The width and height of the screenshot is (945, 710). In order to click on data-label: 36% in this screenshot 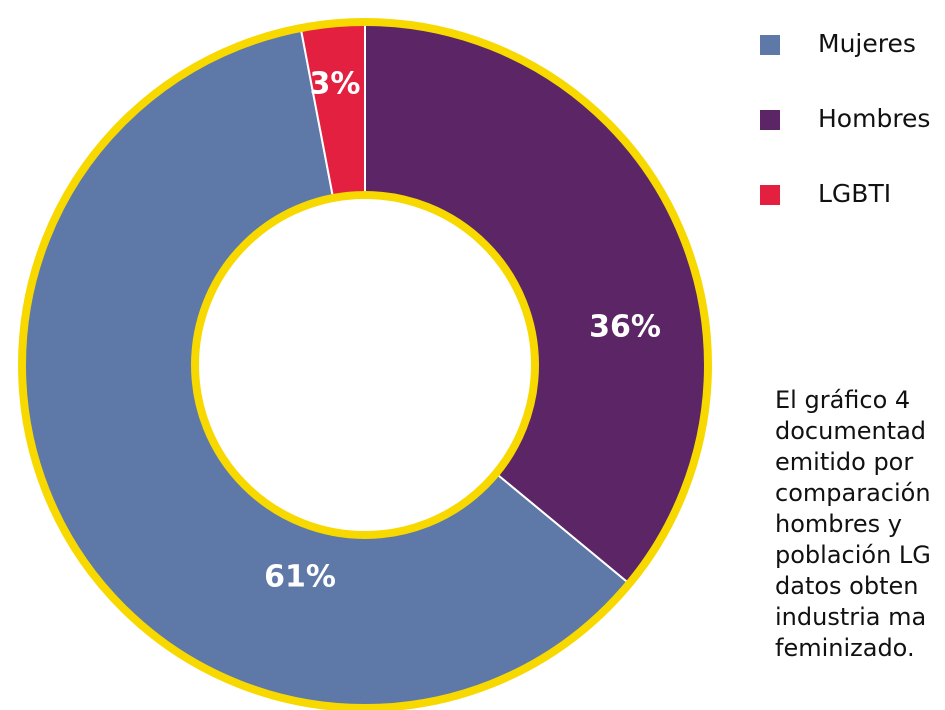, I will do `click(625, 327)`.